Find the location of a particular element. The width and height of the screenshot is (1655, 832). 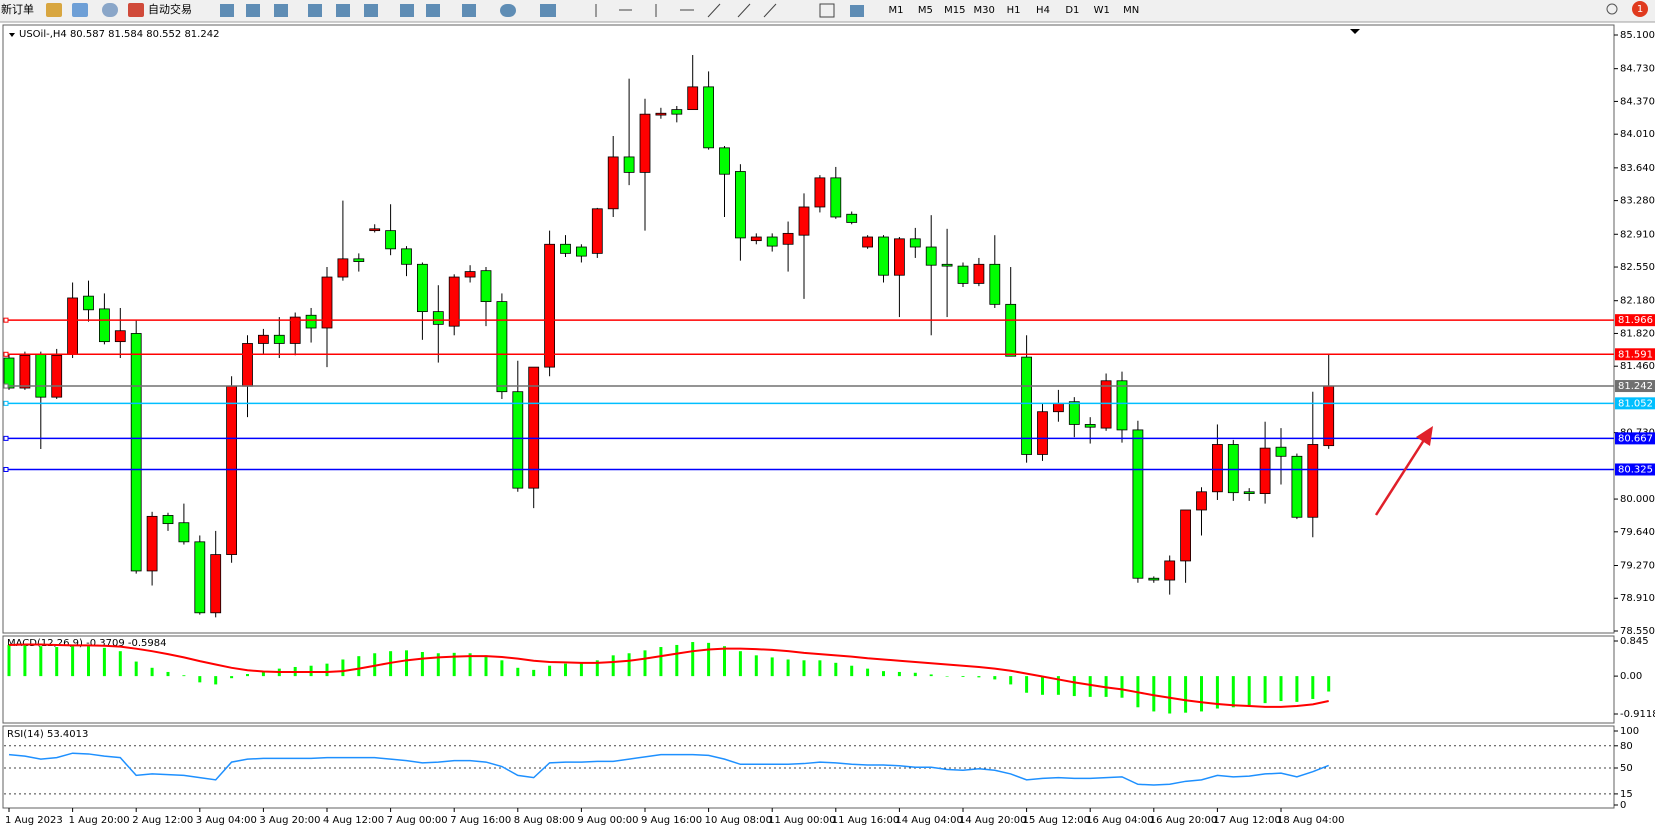

arrow-head is located at coordinates (1424, 436).